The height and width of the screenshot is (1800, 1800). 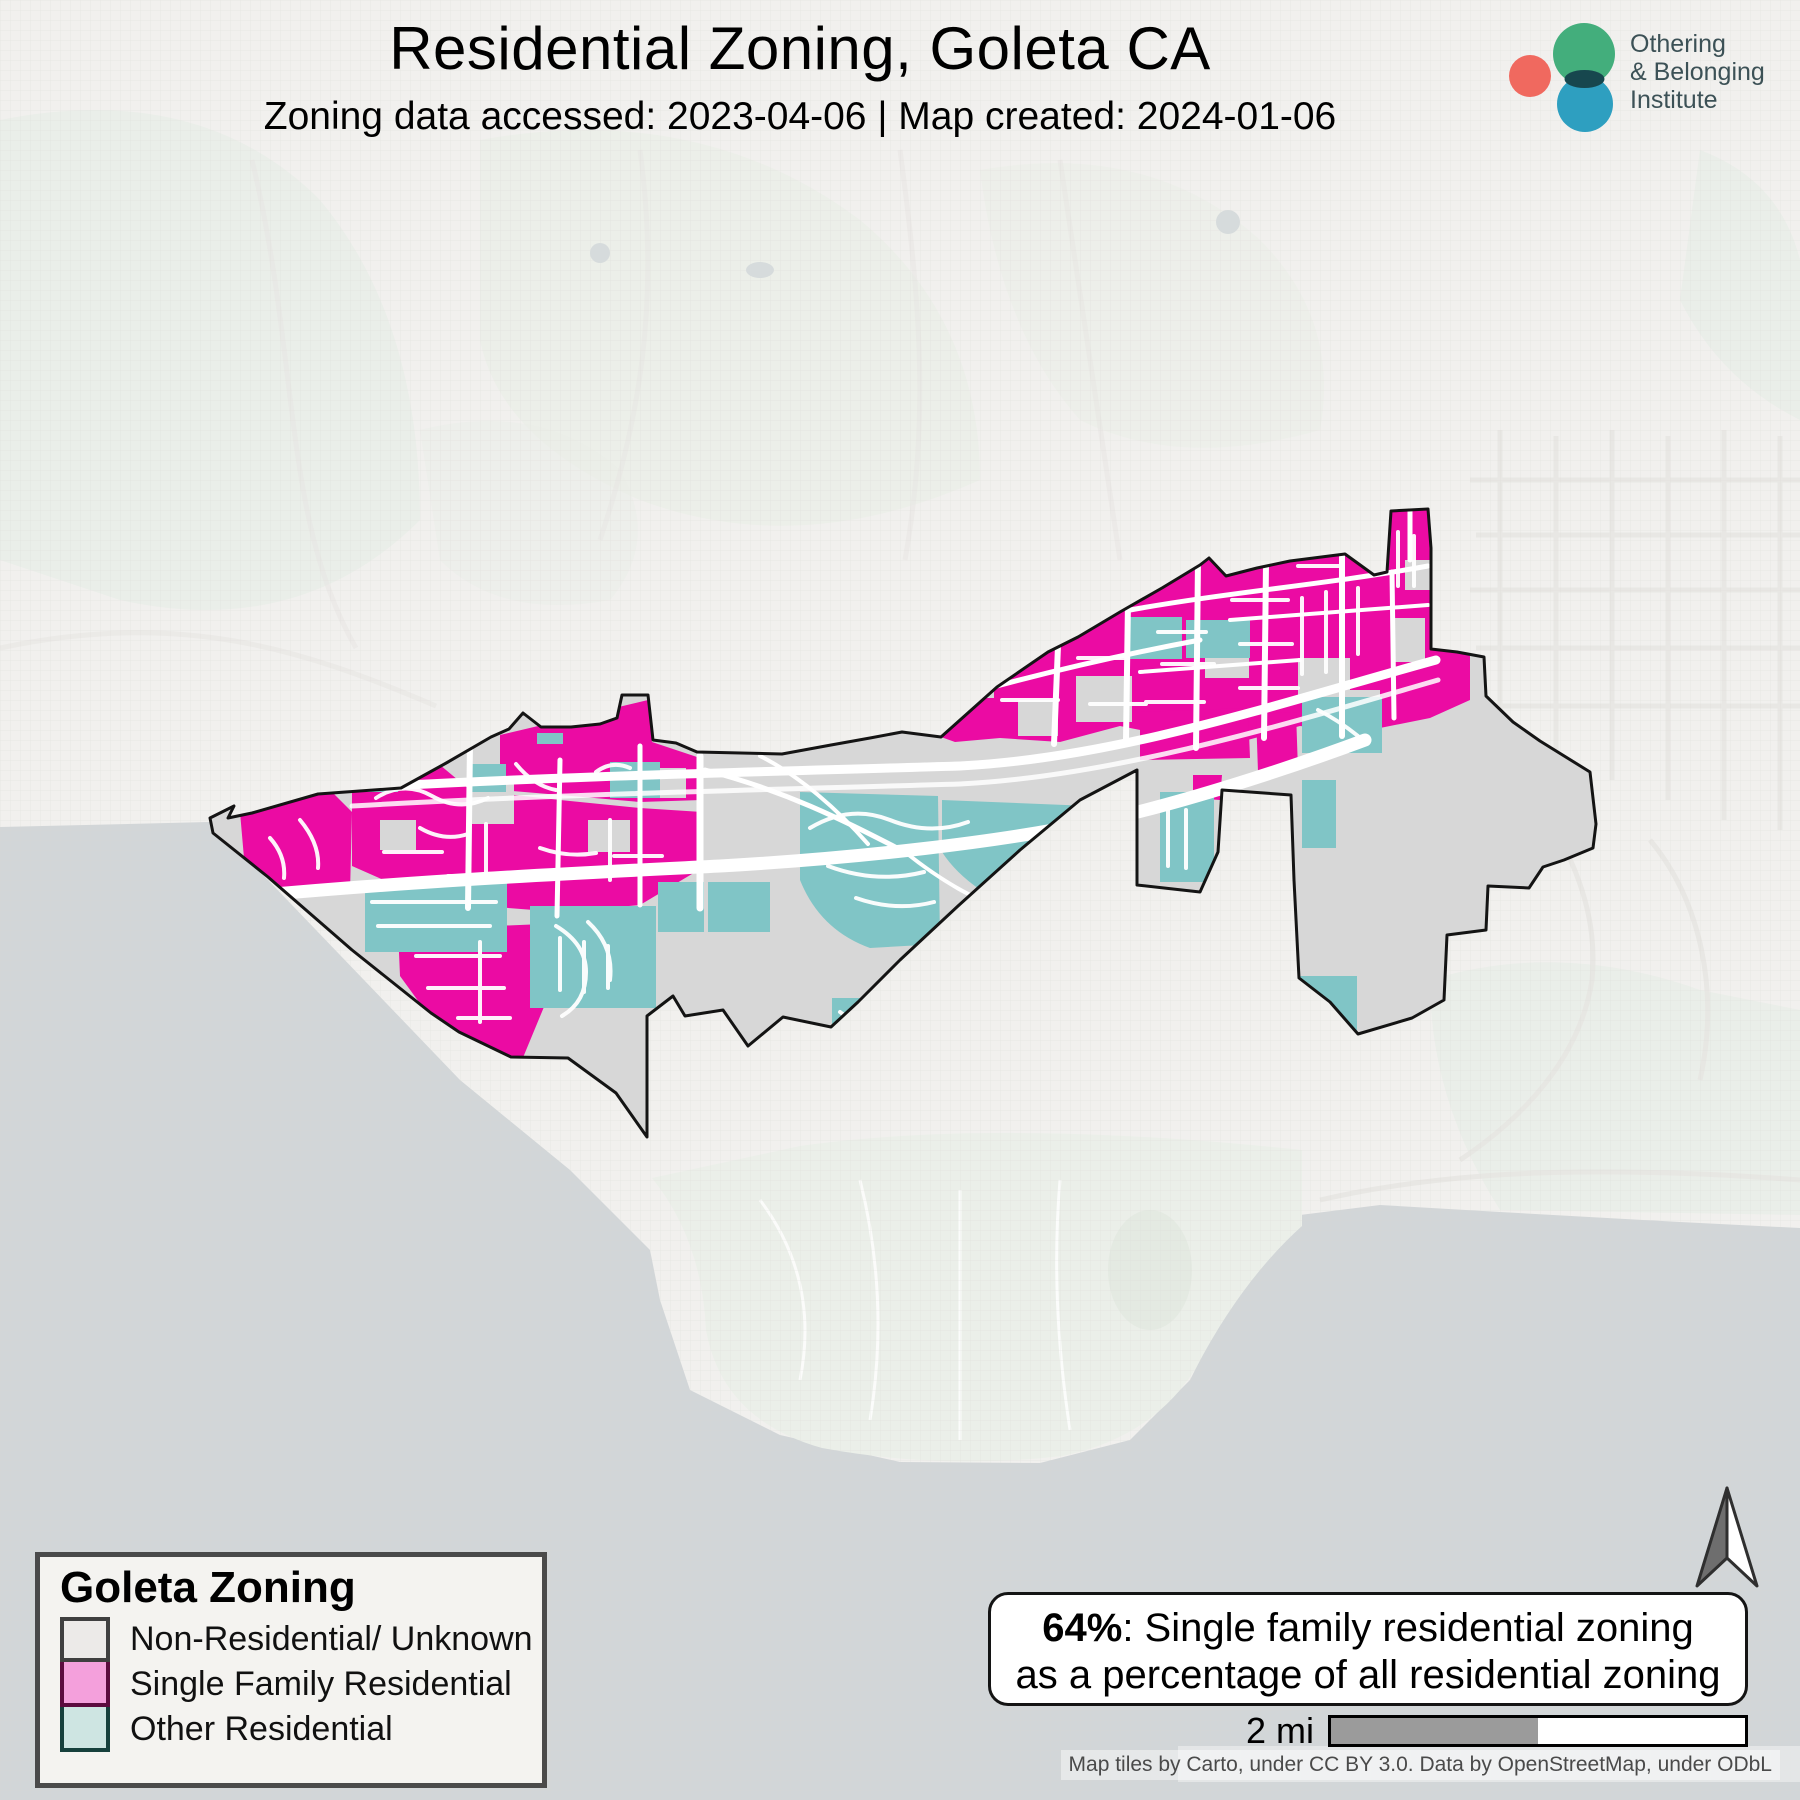 I want to click on logo-text-line2: & Belonging, so click(x=1697, y=72).